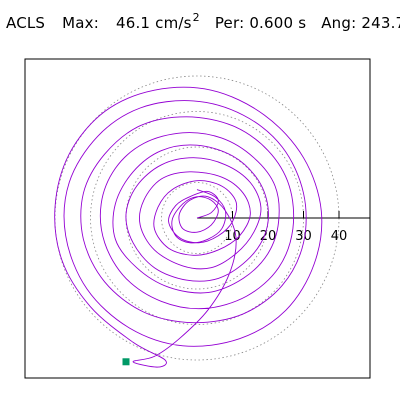 Image resolution: width=400 pixels, height=400 pixels. What do you see at coordinates (133, 23) in the screenshot?
I see `max-value: 46.1` at bounding box center [133, 23].